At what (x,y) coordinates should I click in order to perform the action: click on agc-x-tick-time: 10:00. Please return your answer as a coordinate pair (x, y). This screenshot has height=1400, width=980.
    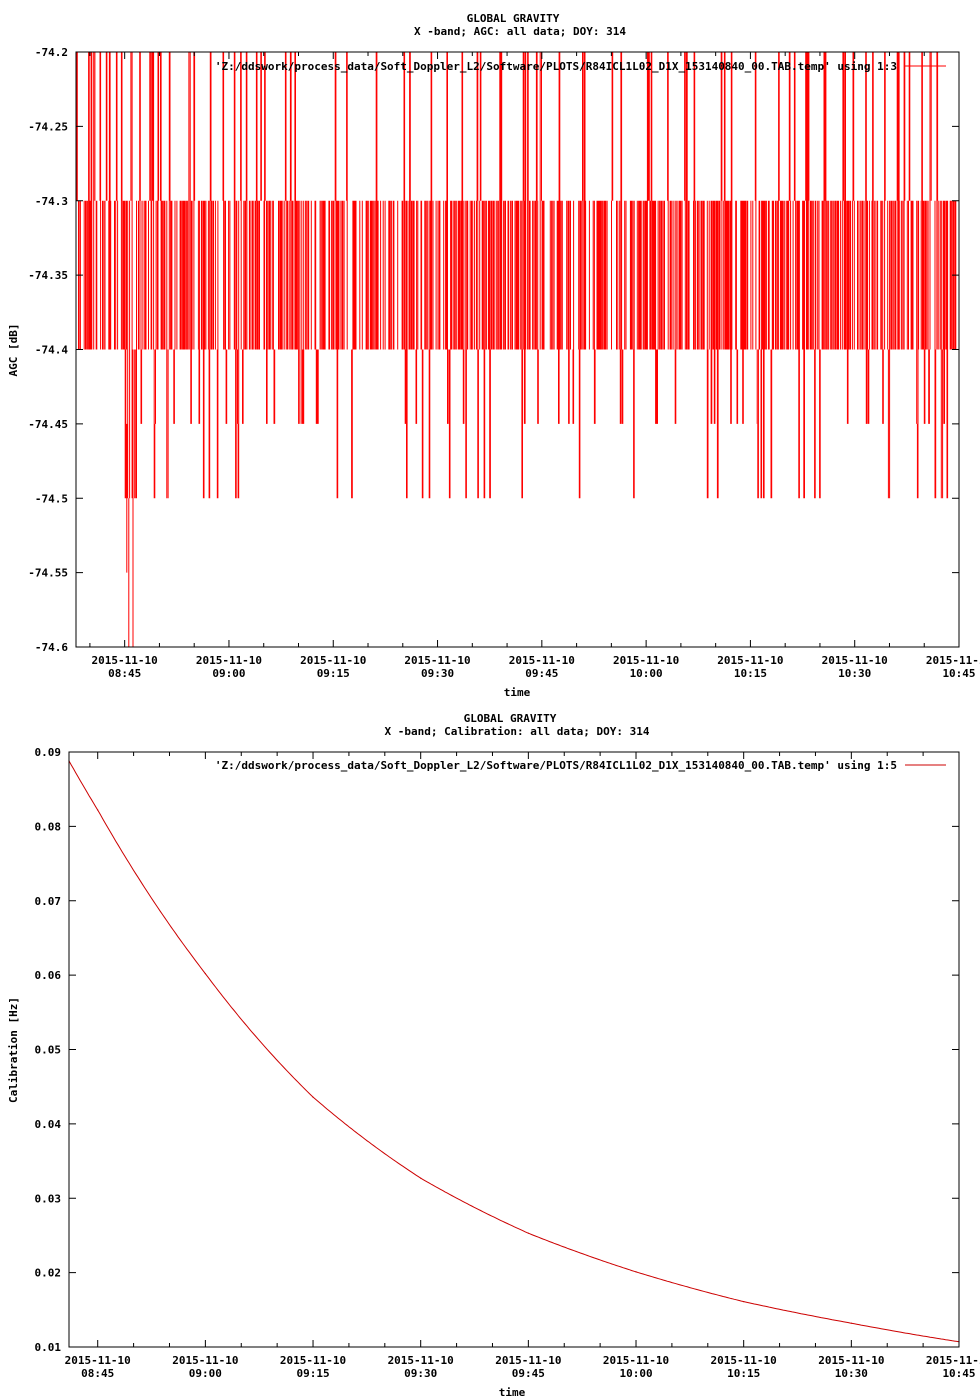
    Looking at the image, I should click on (646, 673).